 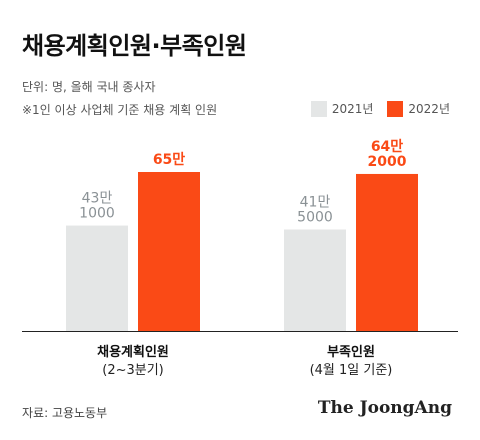 I want to click on unit-note: 단위: 명, 올해 국내 종사자, so click(x=89, y=87).